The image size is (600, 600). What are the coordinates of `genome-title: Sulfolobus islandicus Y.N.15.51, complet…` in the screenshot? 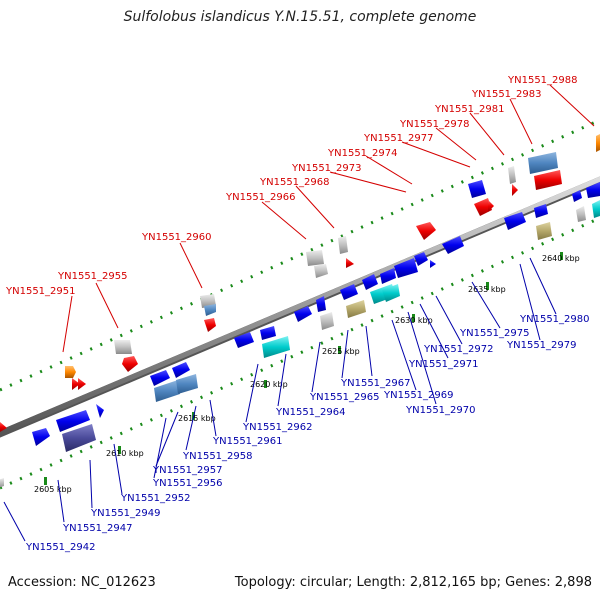 It's located at (300, 17).